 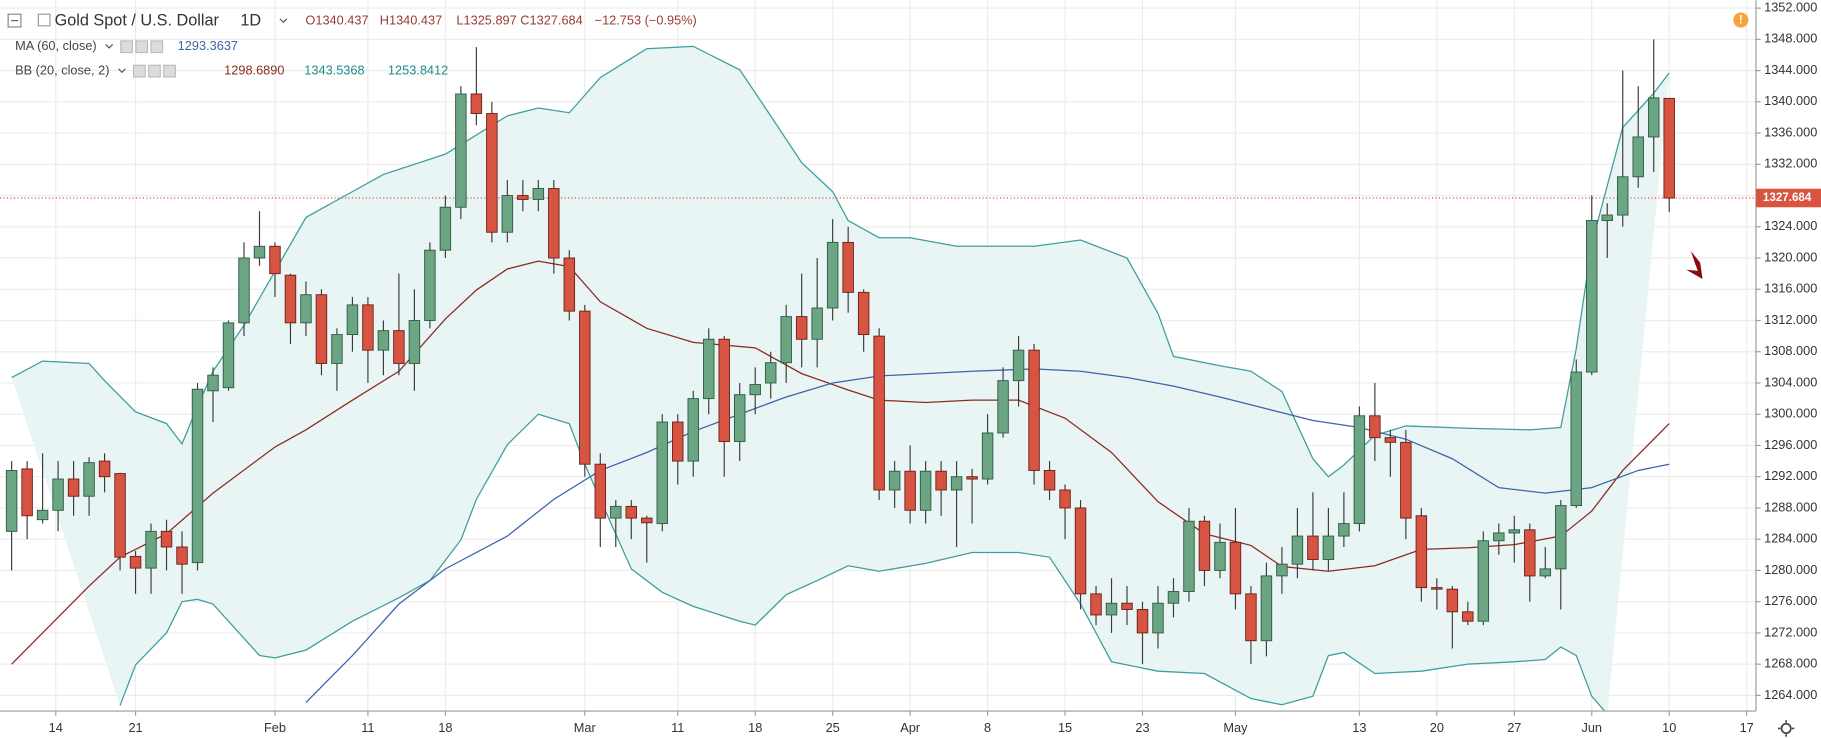 I want to click on symbol-title: Gold Spot / U.S. Dollar, so click(x=137, y=20).